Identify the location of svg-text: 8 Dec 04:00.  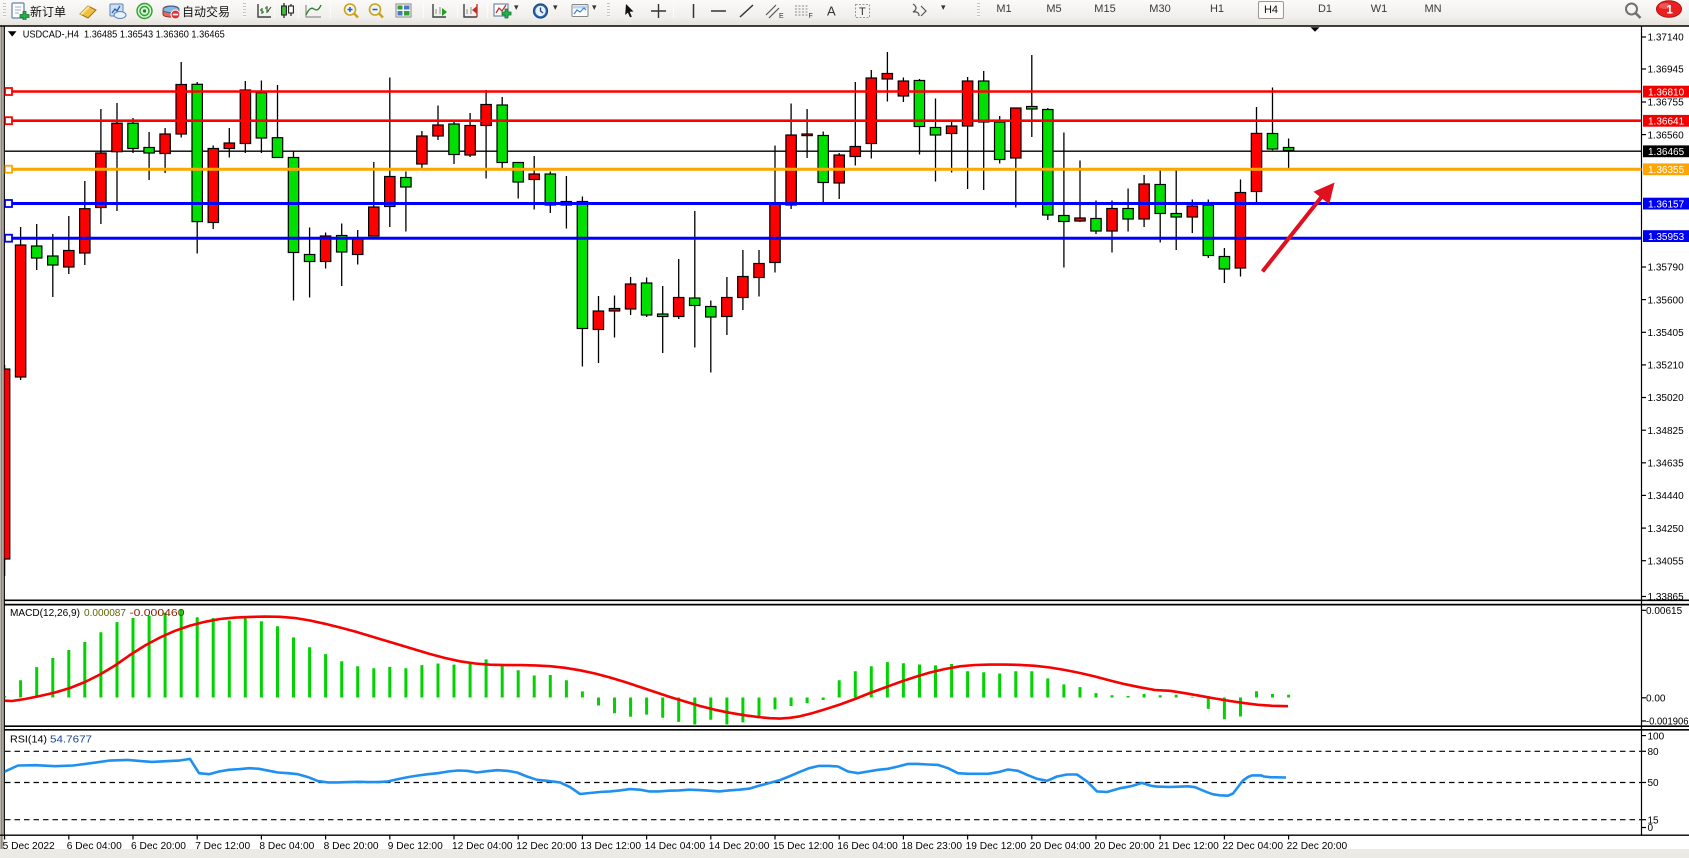
(286, 846).